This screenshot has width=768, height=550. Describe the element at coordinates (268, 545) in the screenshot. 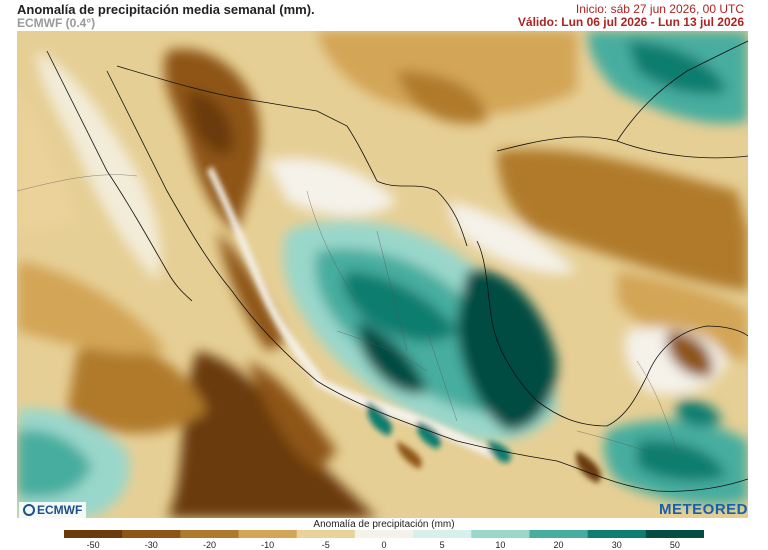

I see `colorbar-tick-label: -10` at that location.